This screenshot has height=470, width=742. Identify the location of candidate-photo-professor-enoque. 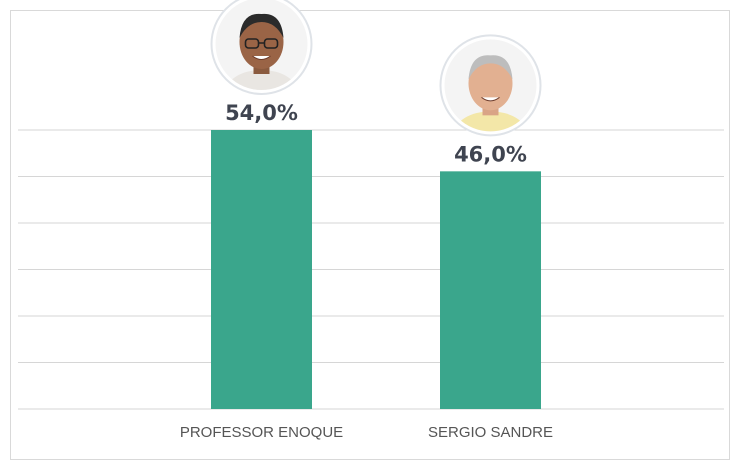
(261, 47).